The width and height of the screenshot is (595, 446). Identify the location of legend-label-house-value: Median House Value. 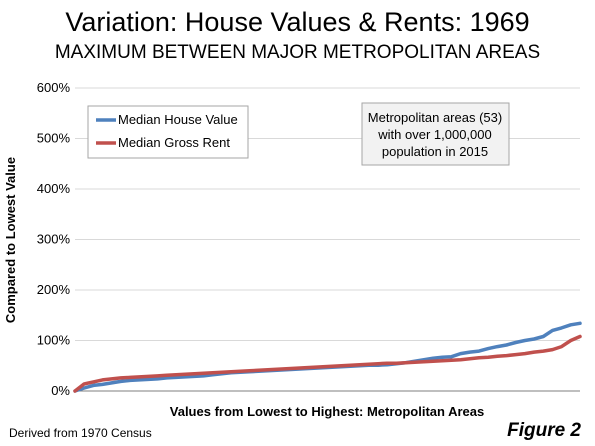
(178, 119).